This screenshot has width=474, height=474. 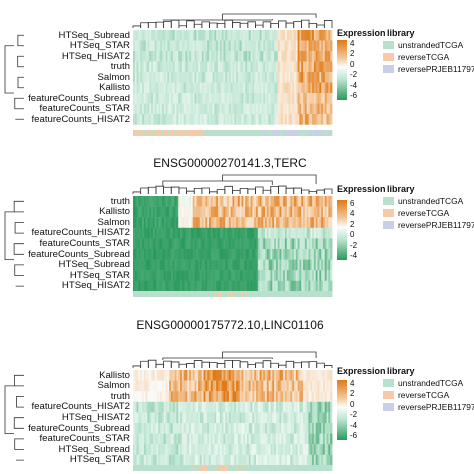 What do you see at coordinates (416, 57) in the screenshot?
I see `library-item-reverse-tcga: reverseTCGA` at bounding box center [416, 57].